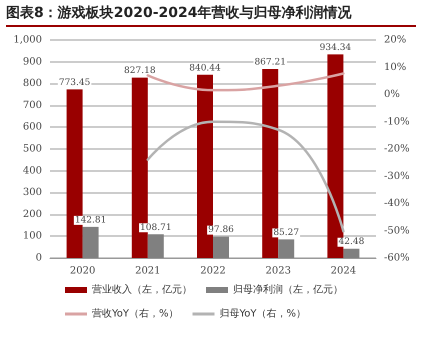  I want to click on y2-tick-label: 0%, so click(392, 94).